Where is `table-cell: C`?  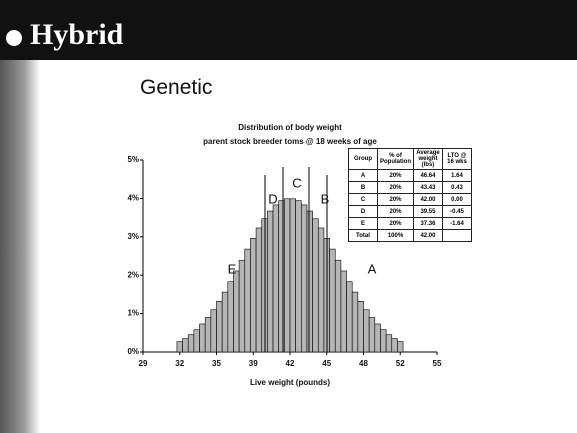
table-cell: C is located at coordinates (363, 199).